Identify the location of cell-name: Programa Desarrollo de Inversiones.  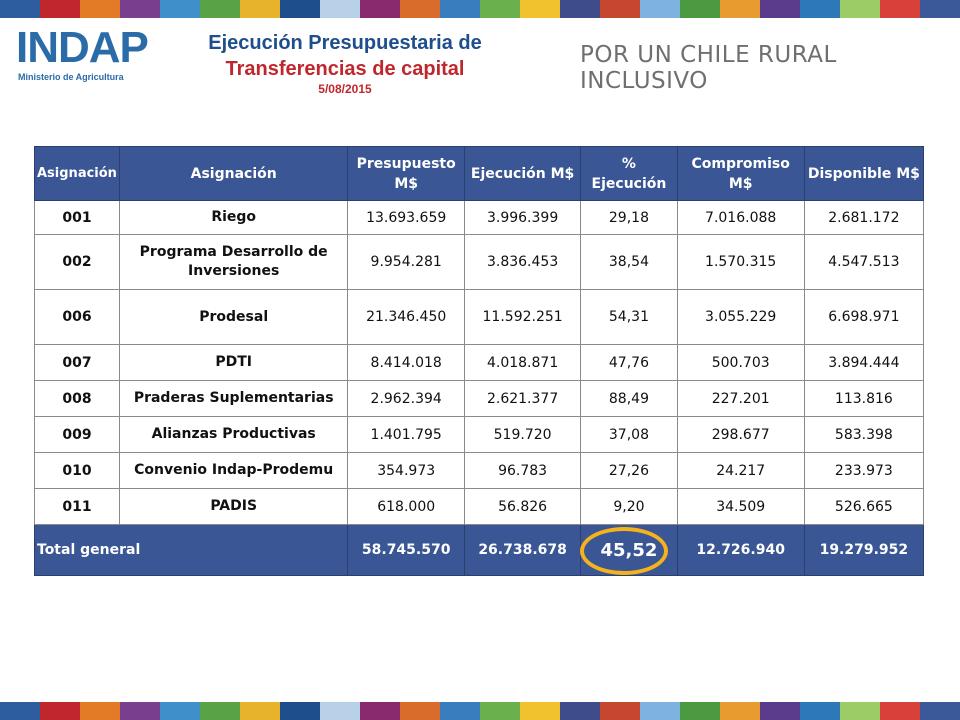
(233, 262).